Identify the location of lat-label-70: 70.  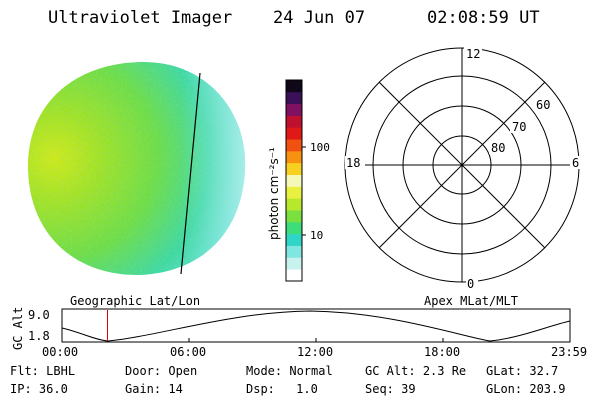
(519, 127).